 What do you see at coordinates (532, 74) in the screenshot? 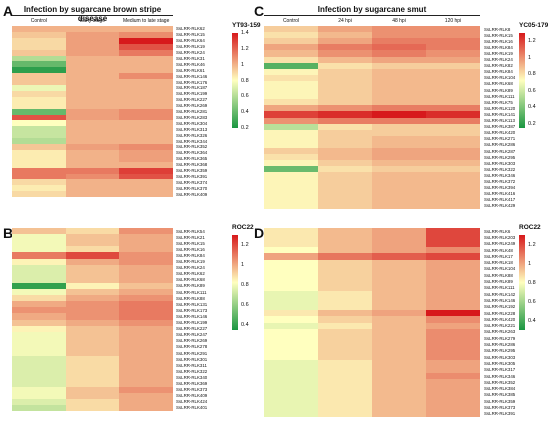
I see `colorbar-tick-label: 0.8` at bounding box center [532, 74].